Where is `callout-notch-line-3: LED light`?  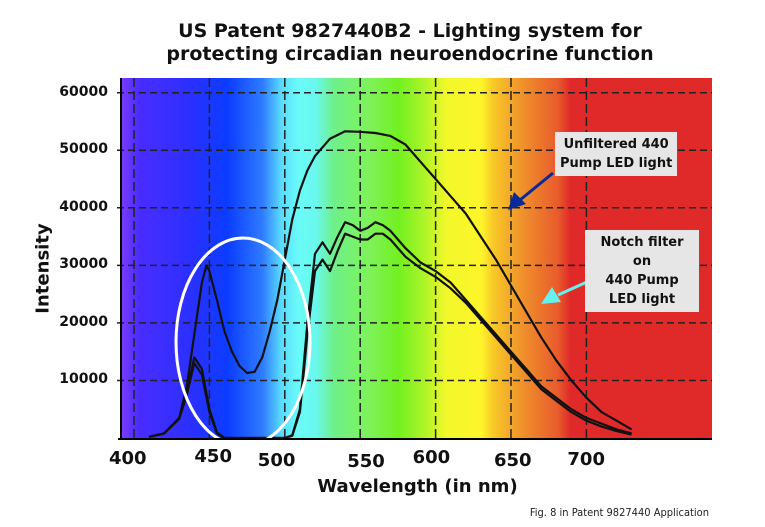 callout-notch-line-3: LED light is located at coordinates (642, 299).